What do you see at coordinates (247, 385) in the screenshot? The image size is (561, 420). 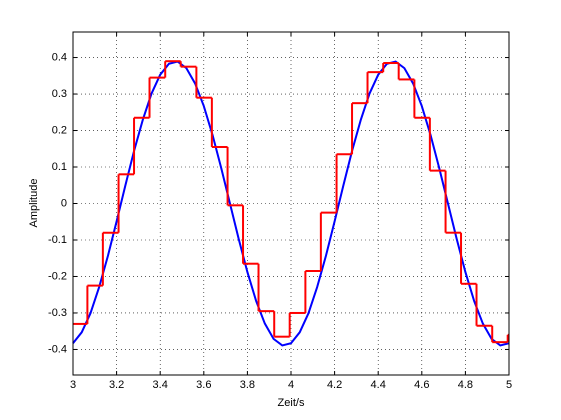 I see `x-tick-label: 3.8` at bounding box center [247, 385].